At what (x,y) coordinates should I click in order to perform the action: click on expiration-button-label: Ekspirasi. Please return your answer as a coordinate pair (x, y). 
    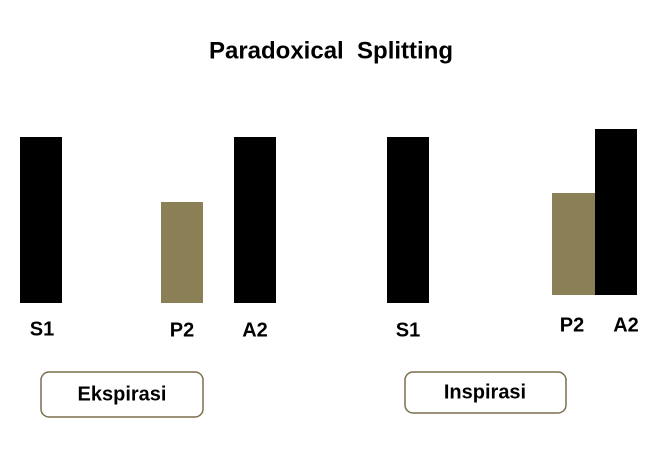
    Looking at the image, I should click on (122, 394).